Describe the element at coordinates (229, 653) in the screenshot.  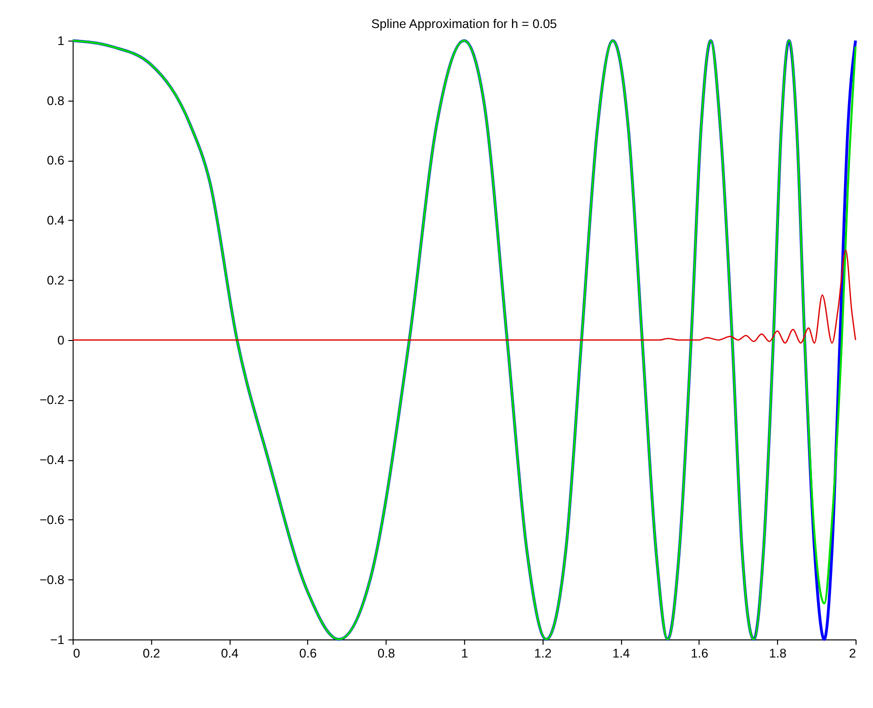
I see `x-tick-label: 0.4` at that location.